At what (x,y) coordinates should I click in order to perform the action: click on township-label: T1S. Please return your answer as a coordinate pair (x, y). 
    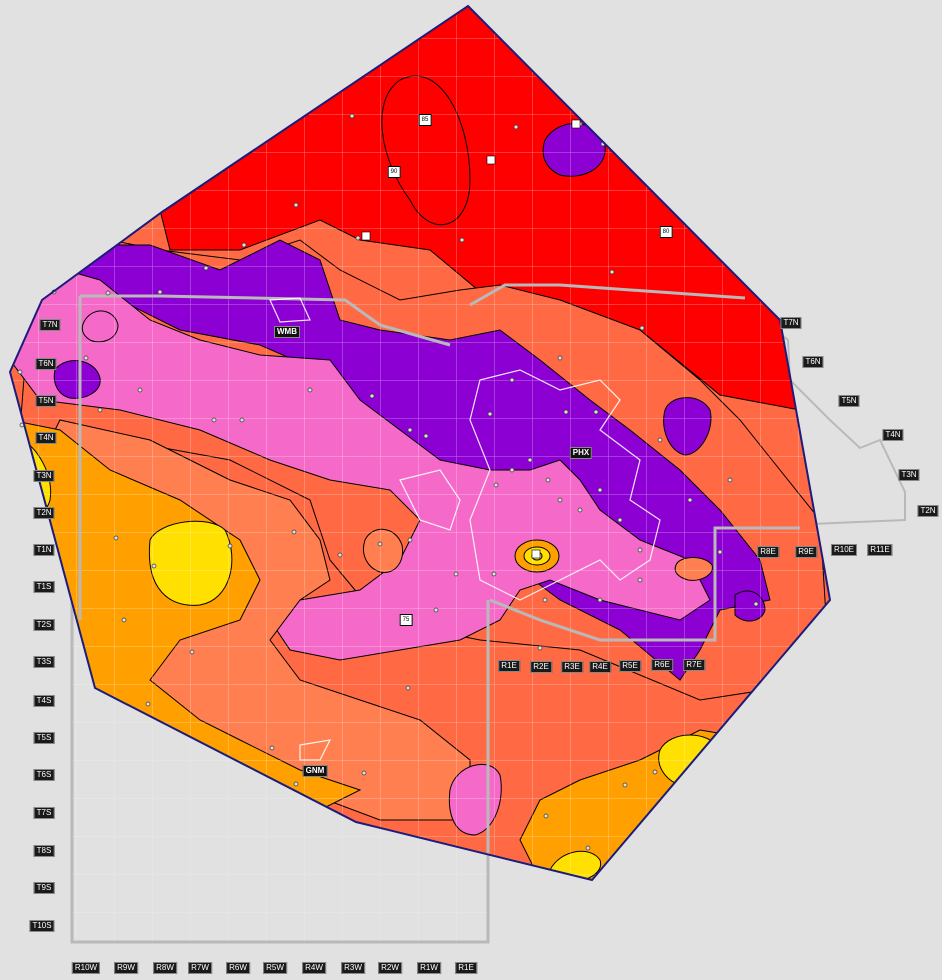
    Looking at the image, I should click on (44, 587).